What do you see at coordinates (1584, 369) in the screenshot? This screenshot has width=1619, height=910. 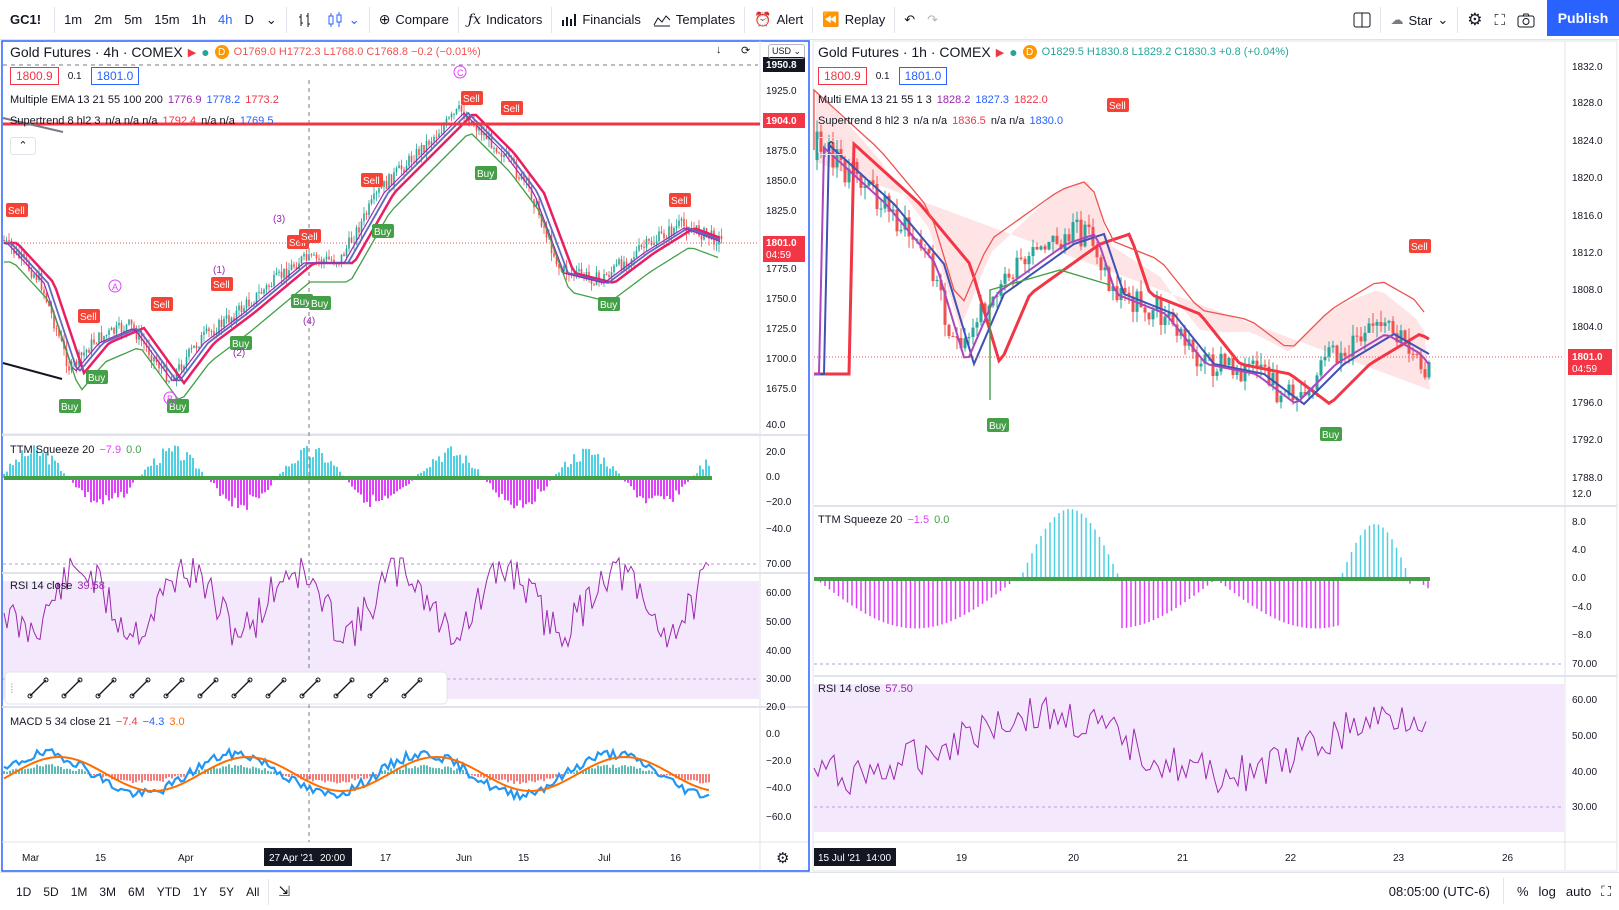 I see `last-price-label: 04:59` at bounding box center [1584, 369].